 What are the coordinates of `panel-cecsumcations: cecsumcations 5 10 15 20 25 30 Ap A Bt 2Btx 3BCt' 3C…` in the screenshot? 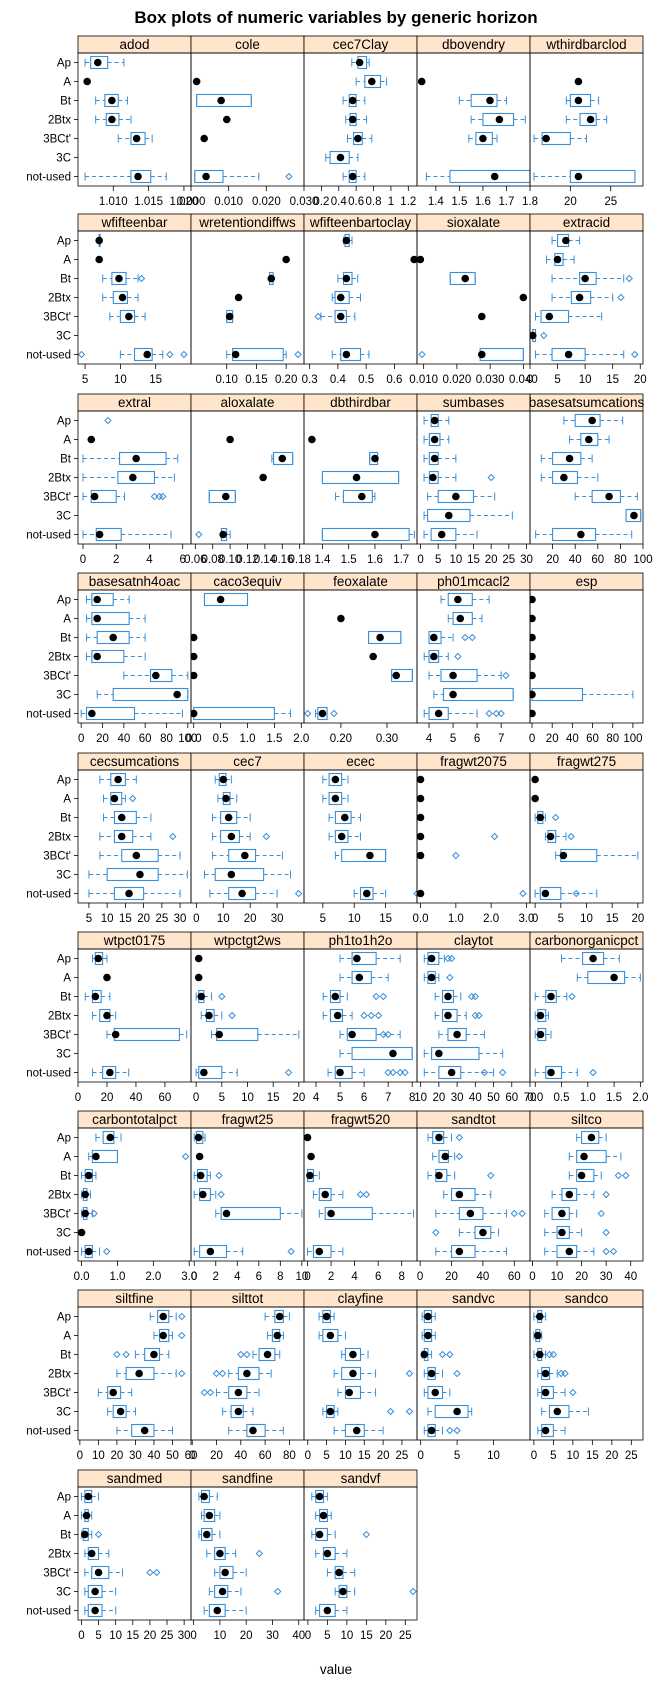 It's located at (109, 838).